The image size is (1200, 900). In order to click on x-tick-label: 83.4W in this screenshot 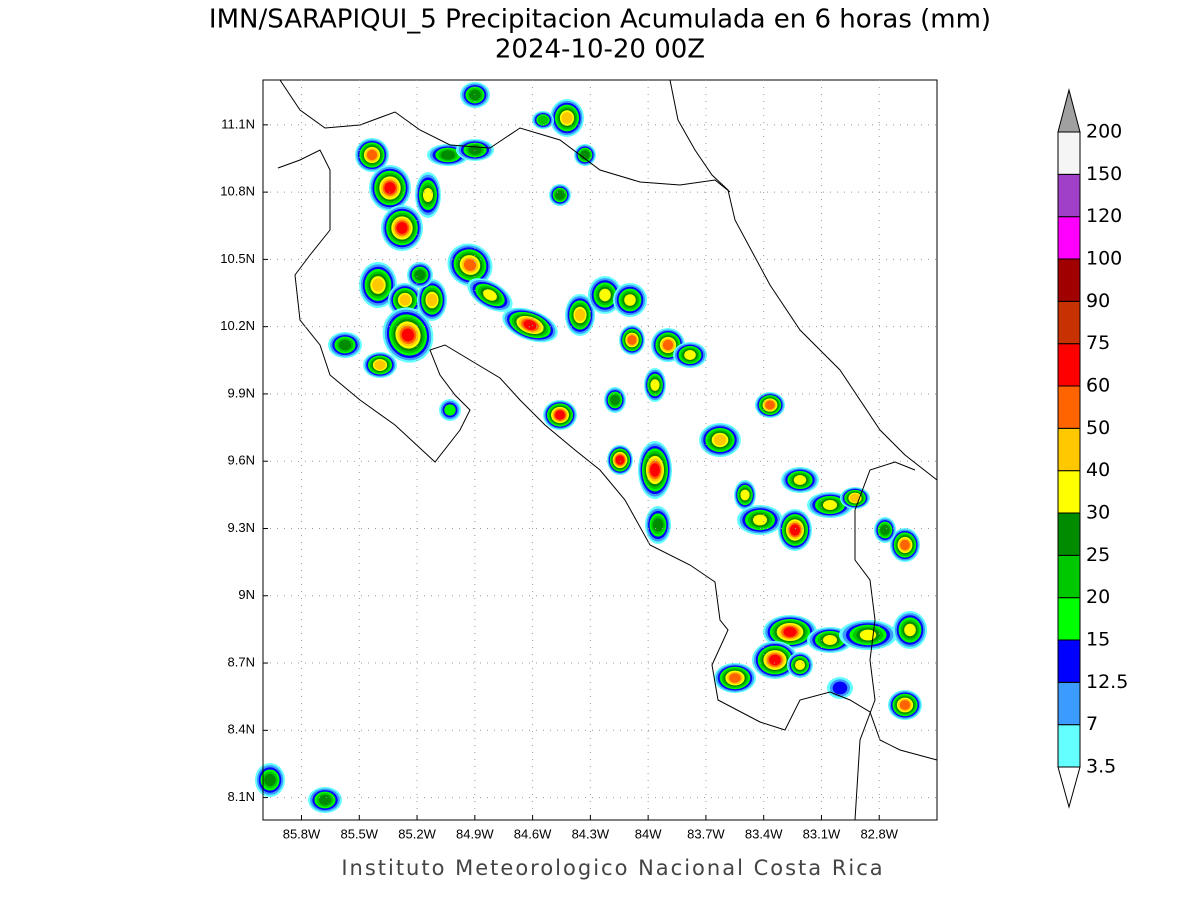, I will do `click(764, 833)`.